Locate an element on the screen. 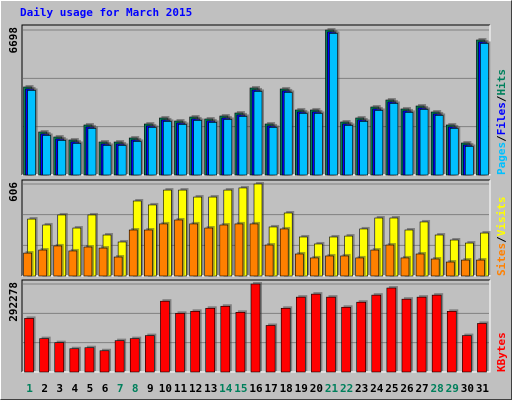 The height and width of the screenshot is (400, 512). x-tick-label: 13 is located at coordinates (210, 388).